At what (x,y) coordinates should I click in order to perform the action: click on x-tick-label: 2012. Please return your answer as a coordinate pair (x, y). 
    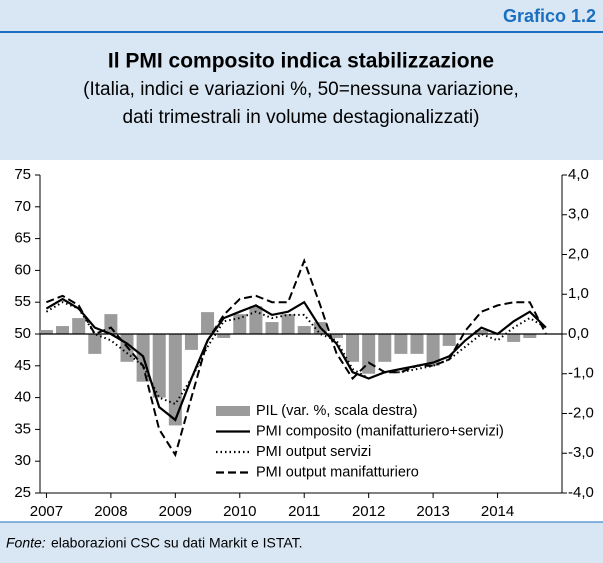
    Looking at the image, I should click on (368, 511).